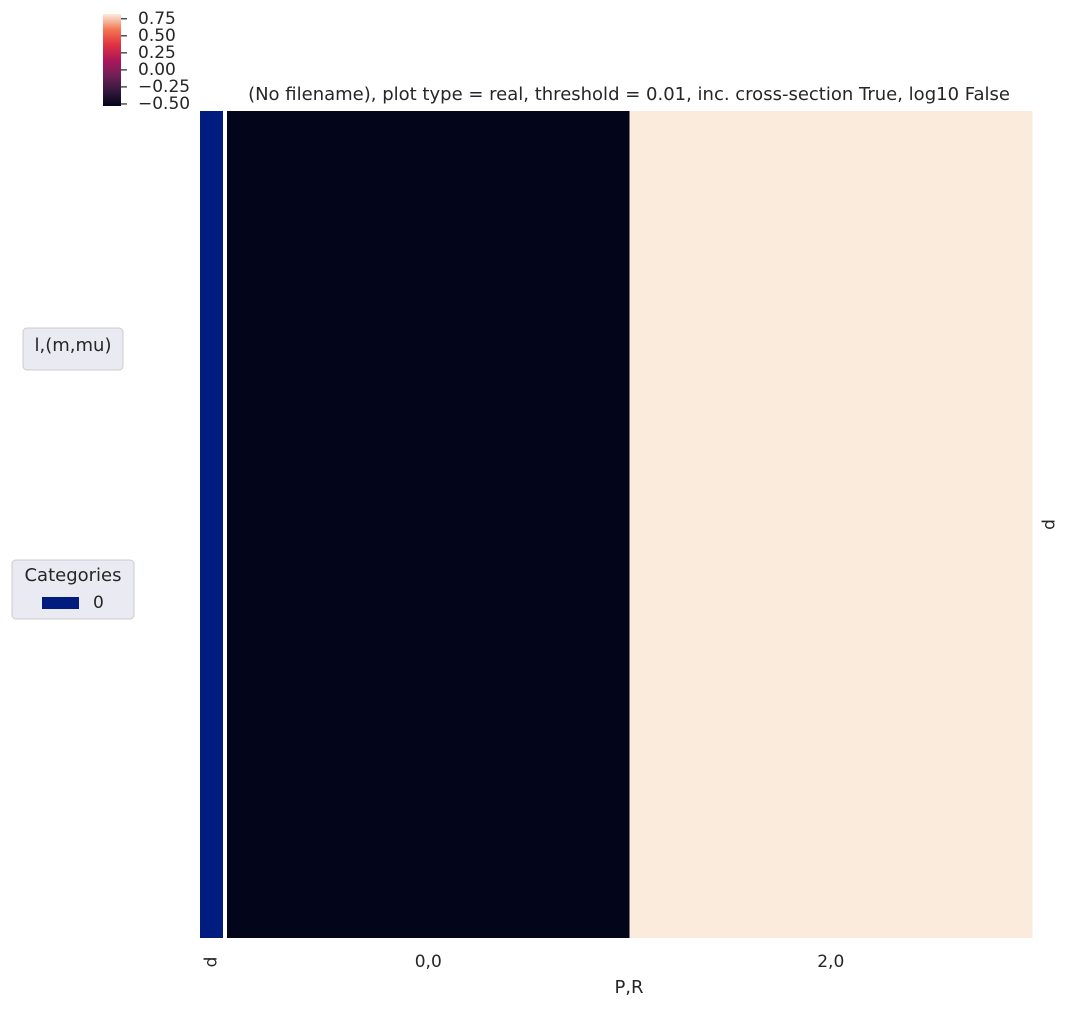  I want to click on legend-box, so click(73, 349).